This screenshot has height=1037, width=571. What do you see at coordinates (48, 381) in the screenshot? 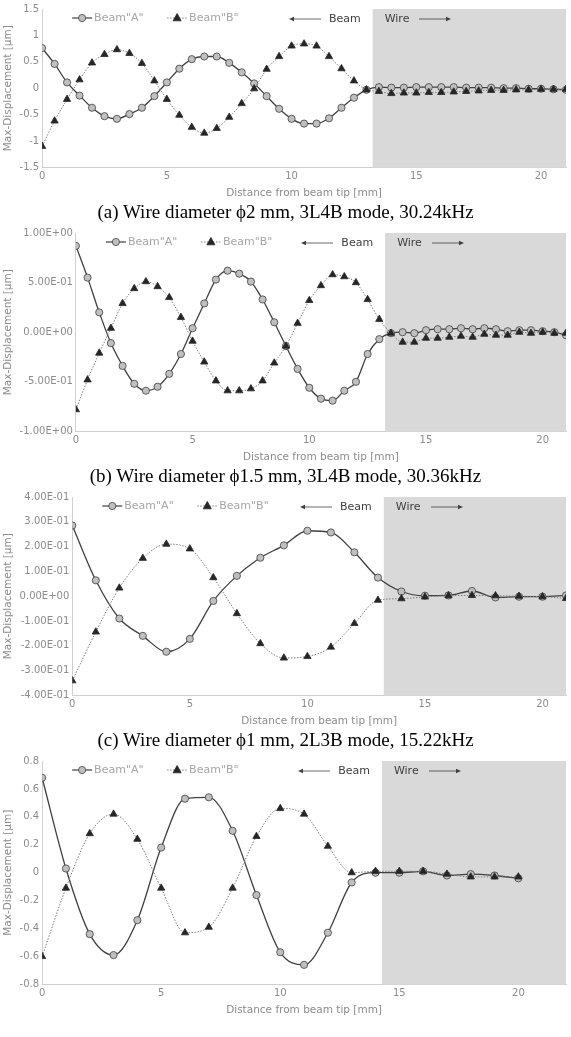
I see `y-tick-label: -5.00E-01` at bounding box center [48, 381].